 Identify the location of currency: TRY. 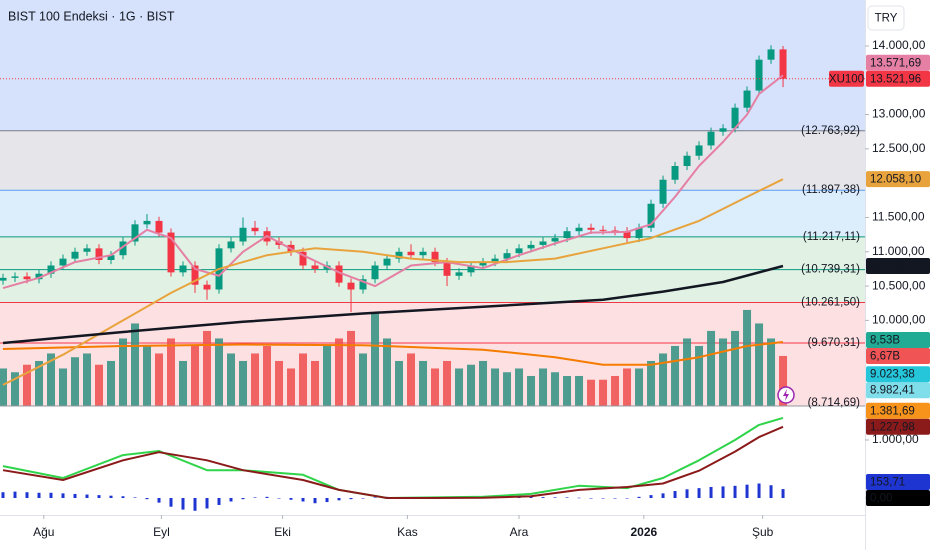
(886, 19).